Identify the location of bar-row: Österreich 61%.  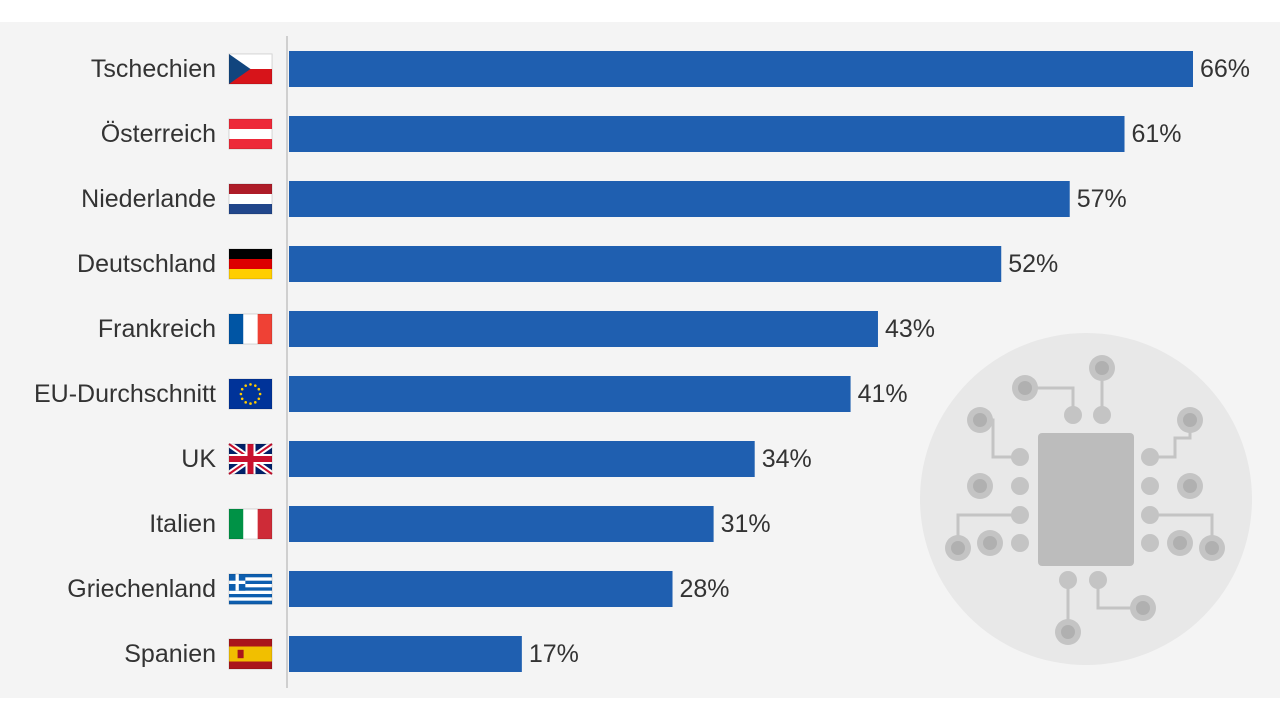
(641, 134).